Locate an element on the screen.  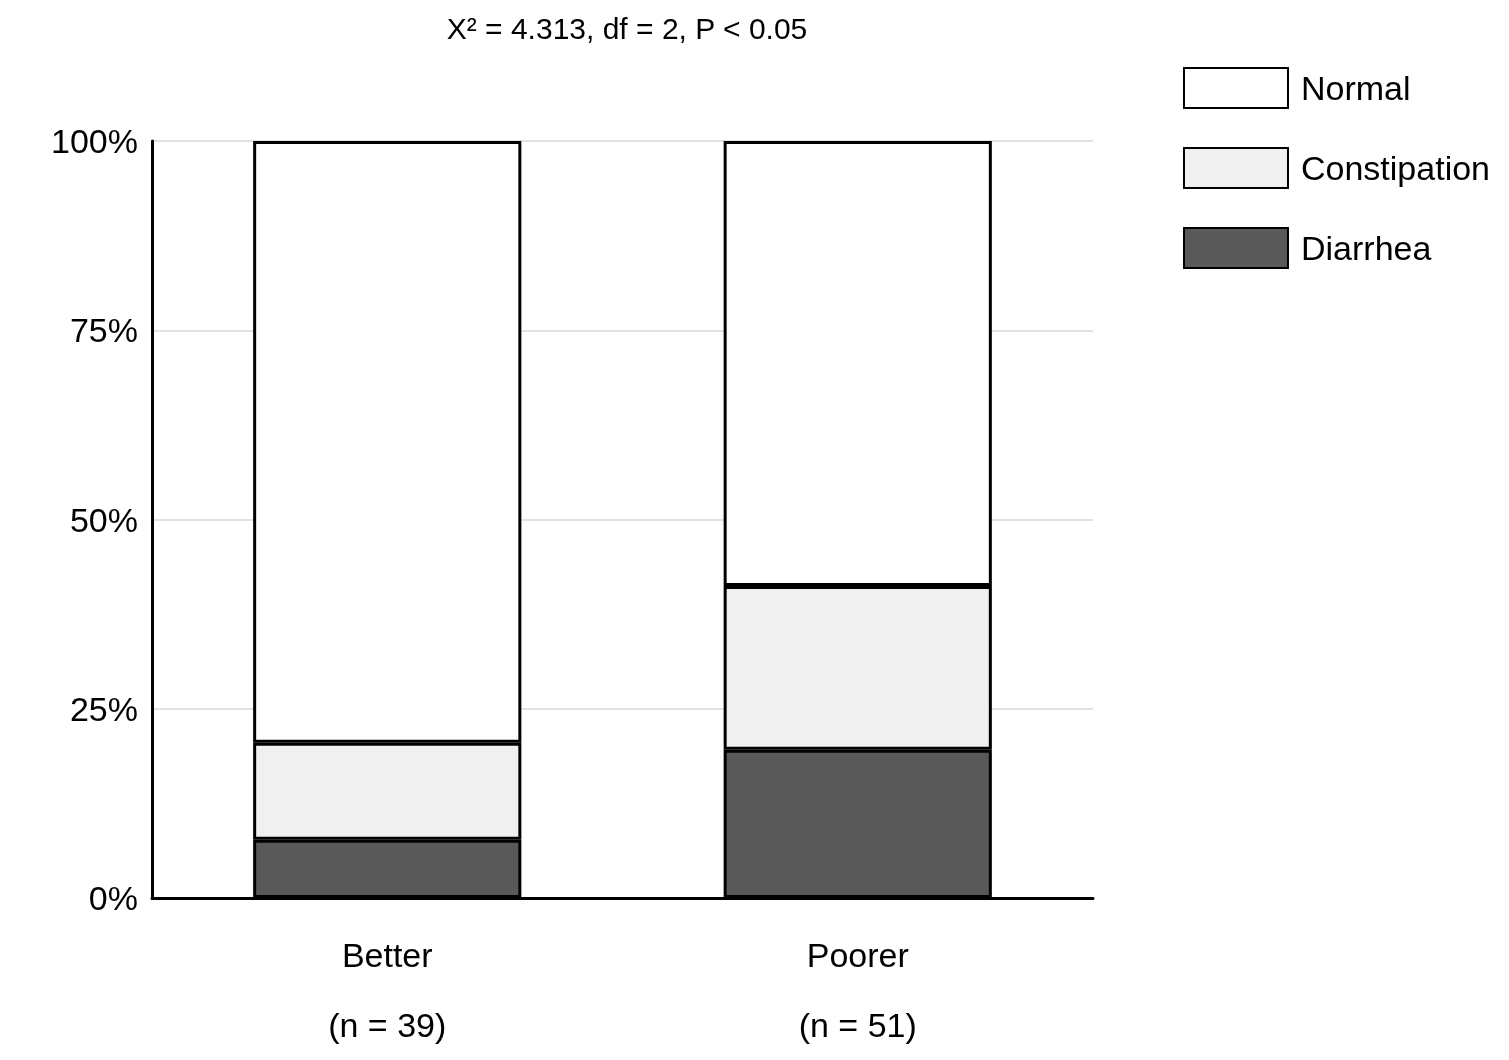
legend-label: Constipation is located at coordinates (1395, 168).